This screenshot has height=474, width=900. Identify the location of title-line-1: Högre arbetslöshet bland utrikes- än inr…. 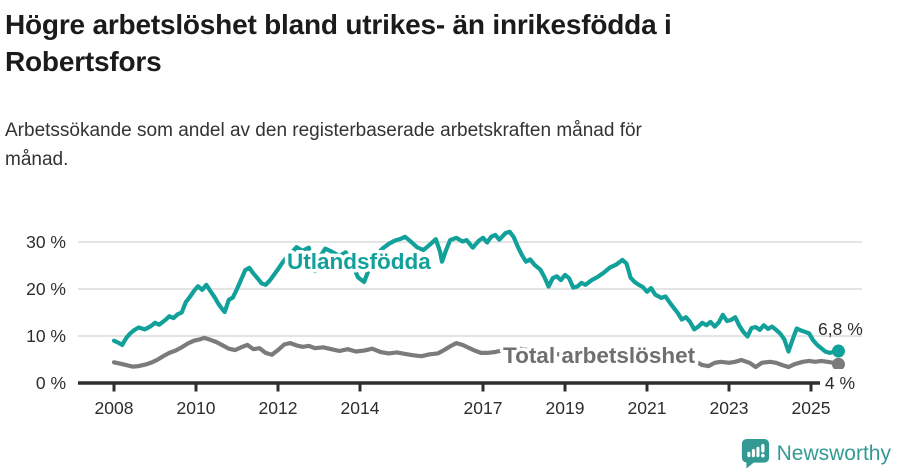
(338, 24).